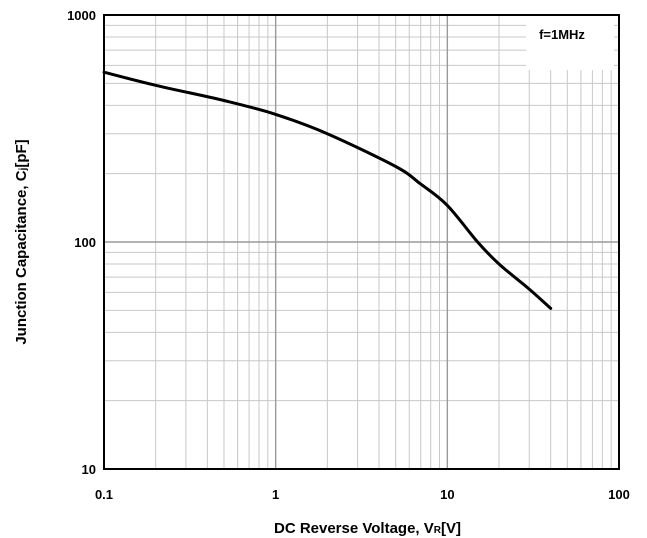 The width and height of the screenshot is (647, 538). I want to click on y-tick-label: 100, so click(85, 242).